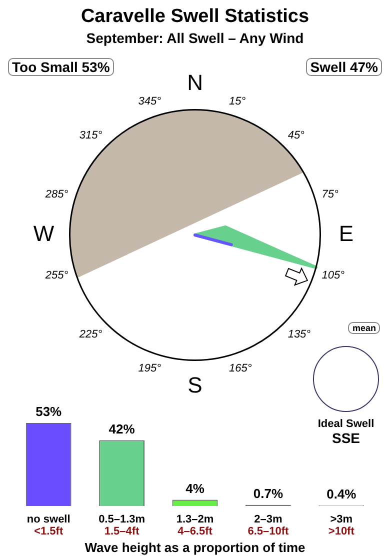 The width and height of the screenshot is (390, 560). Describe the element at coordinates (341, 526) in the screenshot. I see `x-tick-label: >3m >10ft` at that location.